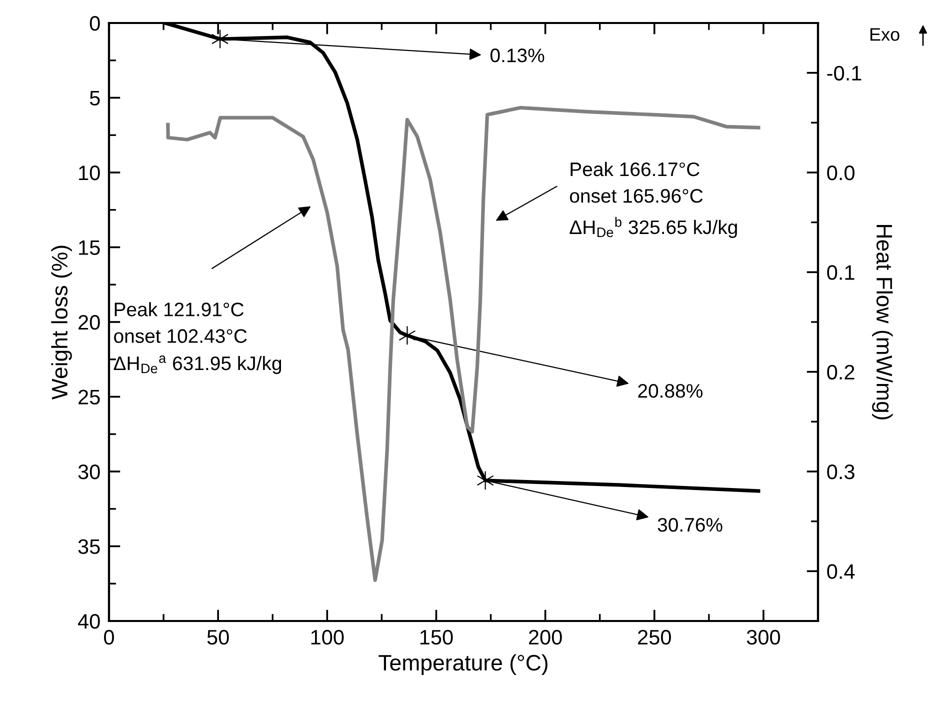 This screenshot has width=932, height=715. What do you see at coordinates (89, 397) in the screenshot?
I see `y-tick-label: 25` at bounding box center [89, 397].